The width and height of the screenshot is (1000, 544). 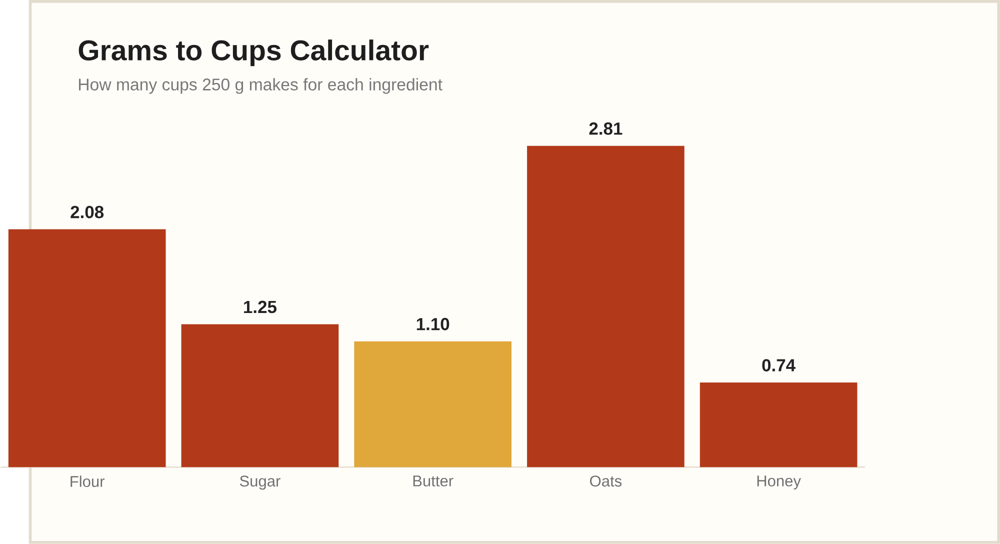 I want to click on x-tick-label: Honey, so click(x=779, y=483).